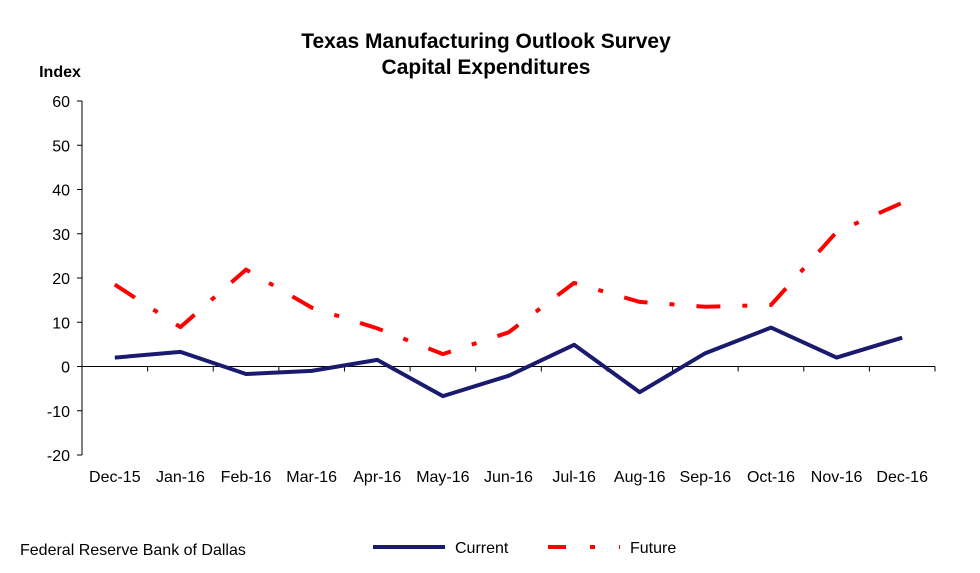 This screenshot has height=573, width=980. What do you see at coordinates (58, 412) in the screenshot?
I see `y-tick-label: -10` at bounding box center [58, 412].